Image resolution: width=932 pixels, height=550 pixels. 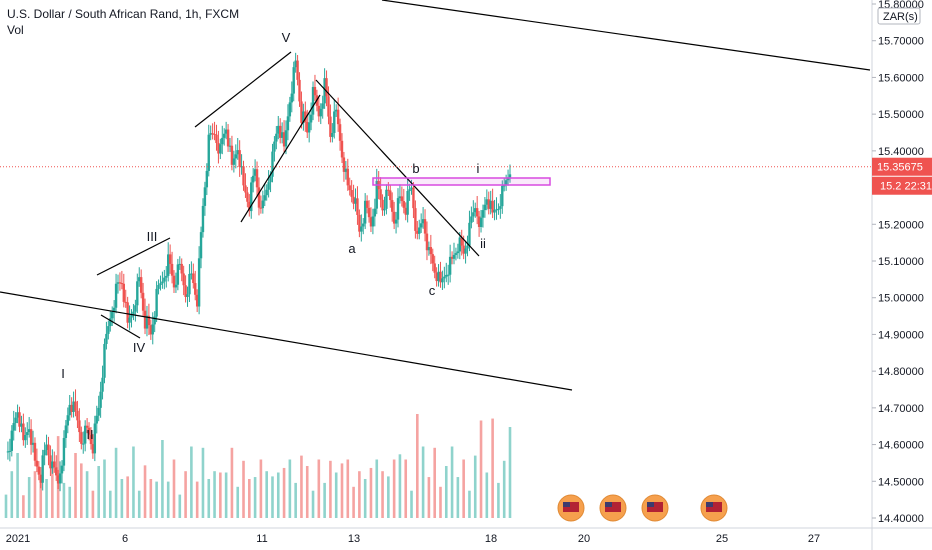 What do you see at coordinates (461, 181) in the screenshot?
I see `resistance-zone` at bounding box center [461, 181].